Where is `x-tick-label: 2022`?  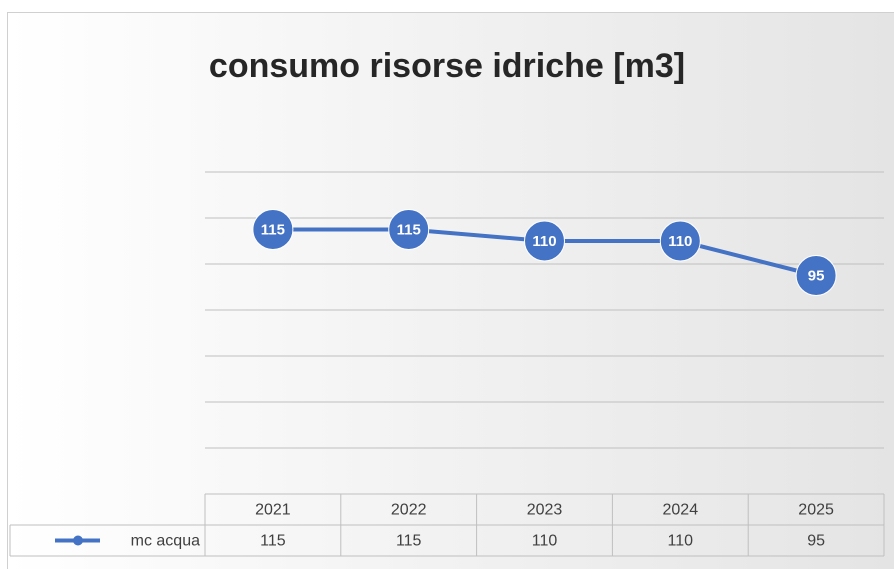
x-tick-label: 2022 is located at coordinates (409, 510).